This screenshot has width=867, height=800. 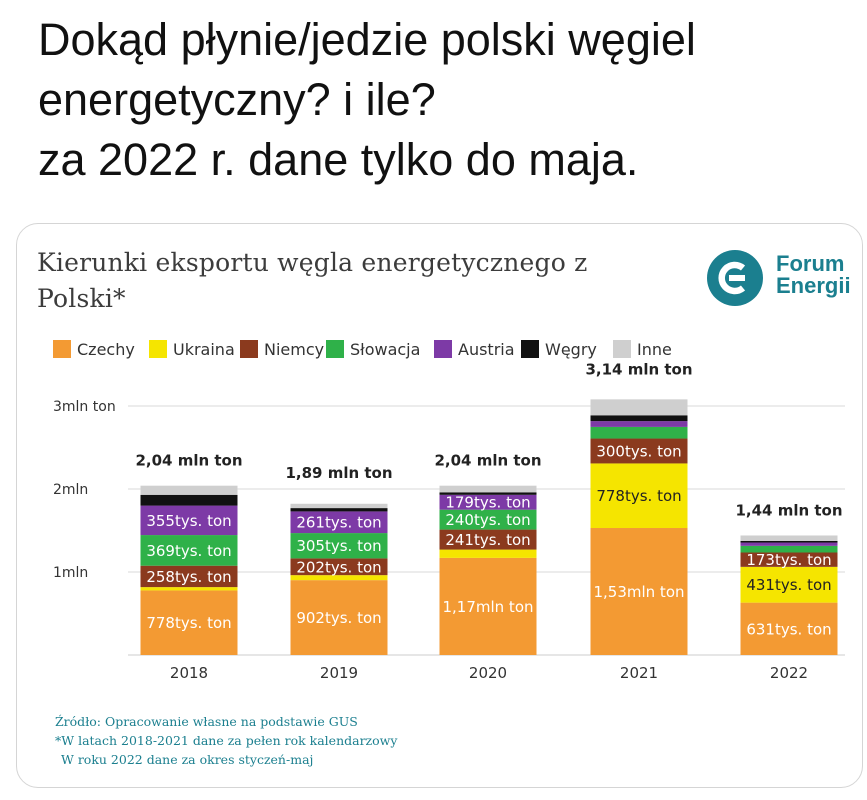 What do you see at coordinates (106, 349) in the screenshot?
I see `legend-label: Czechy` at bounding box center [106, 349].